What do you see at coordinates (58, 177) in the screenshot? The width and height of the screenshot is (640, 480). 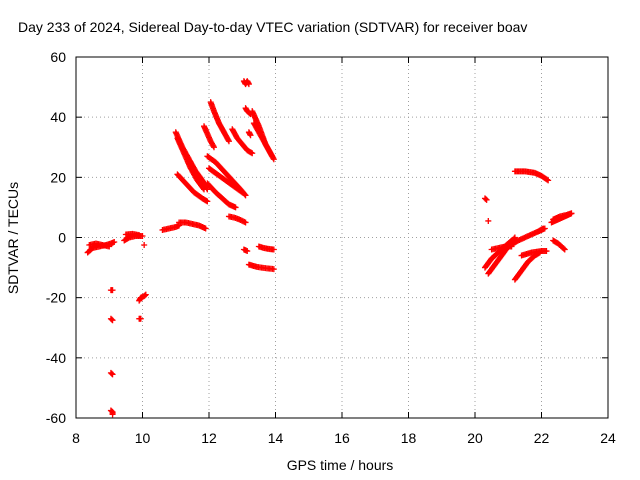 I see `y-tick-label: 20` at bounding box center [58, 177].